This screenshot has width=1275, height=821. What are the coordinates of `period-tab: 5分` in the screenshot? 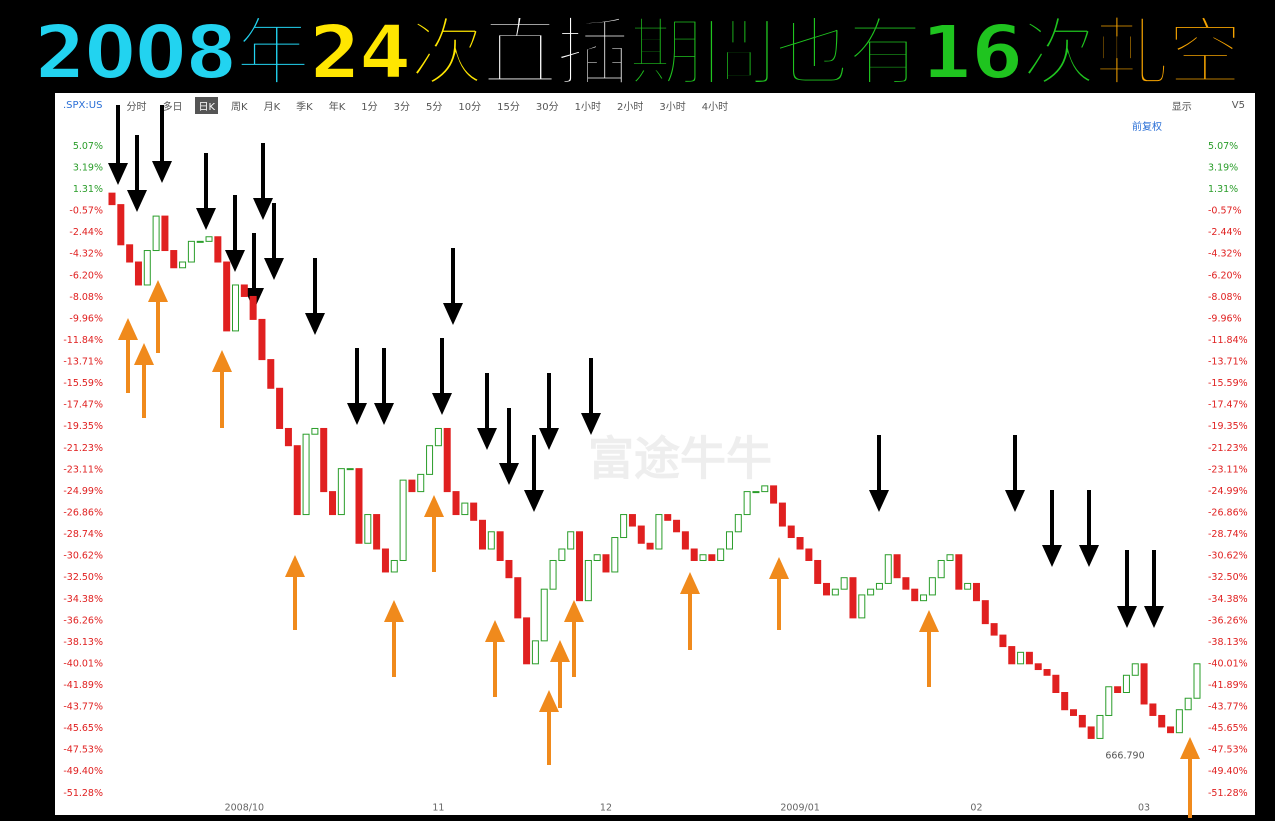 It's located at (434, 107).